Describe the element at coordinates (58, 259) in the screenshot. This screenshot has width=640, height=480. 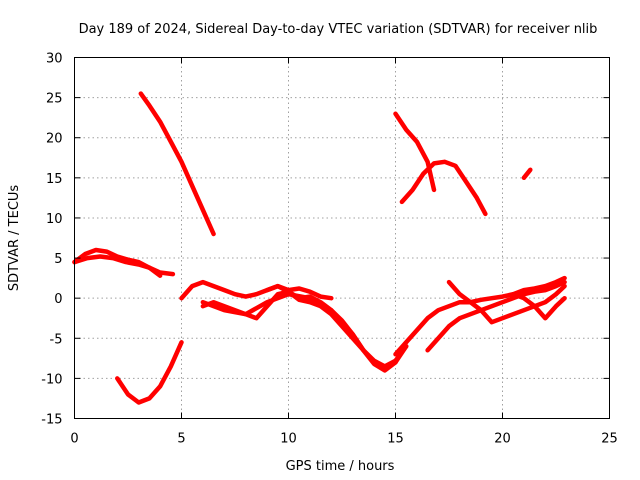
I see `y-tick-label: 5` at that location.